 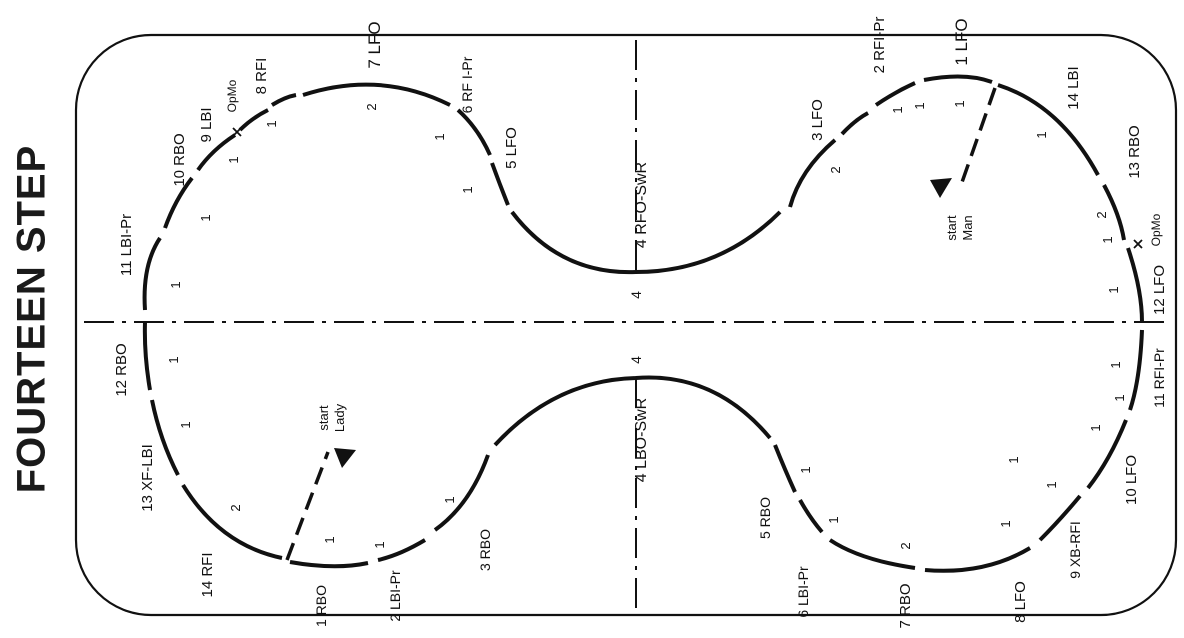 What do you see at coordinates (1073, 87) in the screenshot?
I see `step-label: 14 LBI` at bounding box center [1073, 87].